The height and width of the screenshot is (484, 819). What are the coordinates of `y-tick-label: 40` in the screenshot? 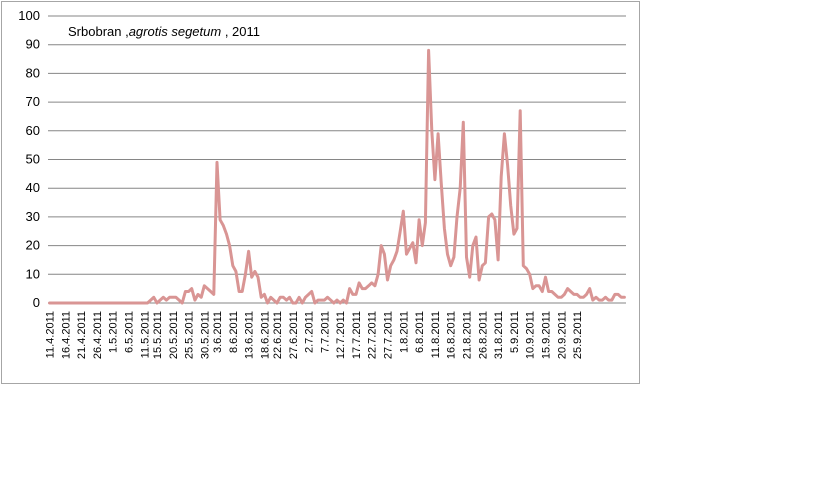 It's located at (33, 187).